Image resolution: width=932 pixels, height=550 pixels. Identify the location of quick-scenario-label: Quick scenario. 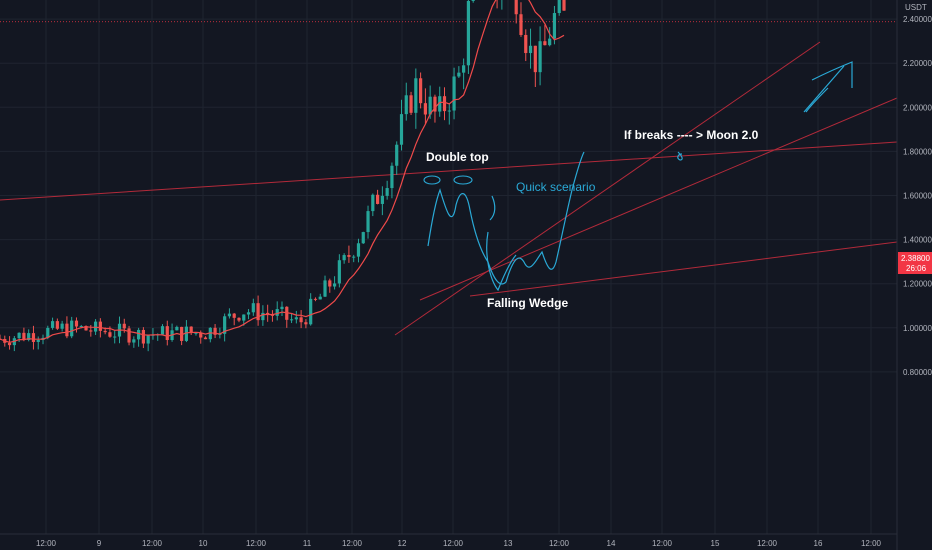
(556, 187).